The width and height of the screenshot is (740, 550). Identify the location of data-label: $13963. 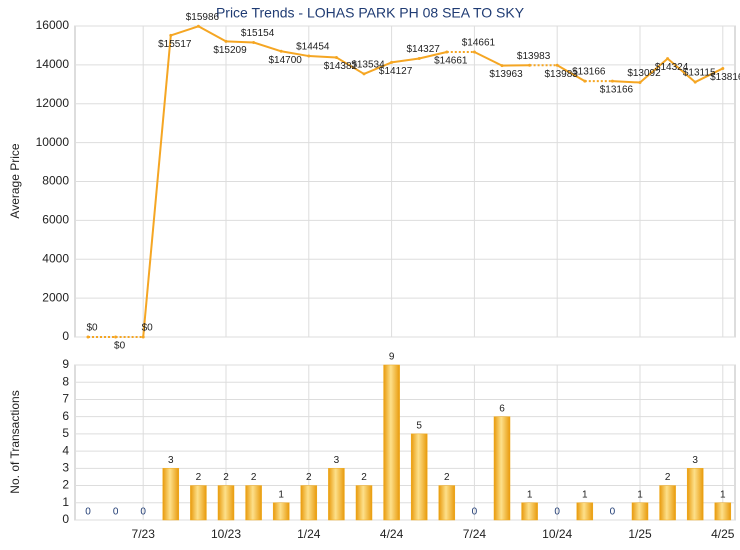
(506, 74).